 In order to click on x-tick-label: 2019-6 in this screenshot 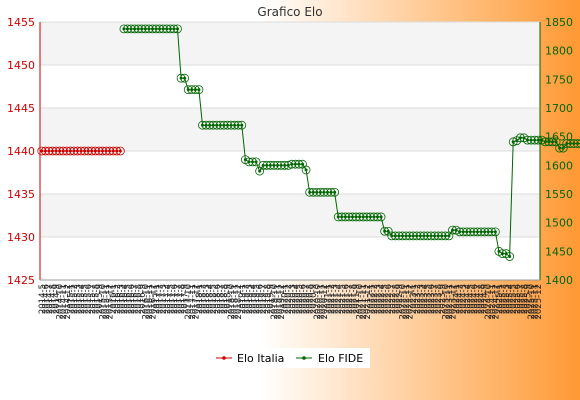, I will do `click(261, 299)`.